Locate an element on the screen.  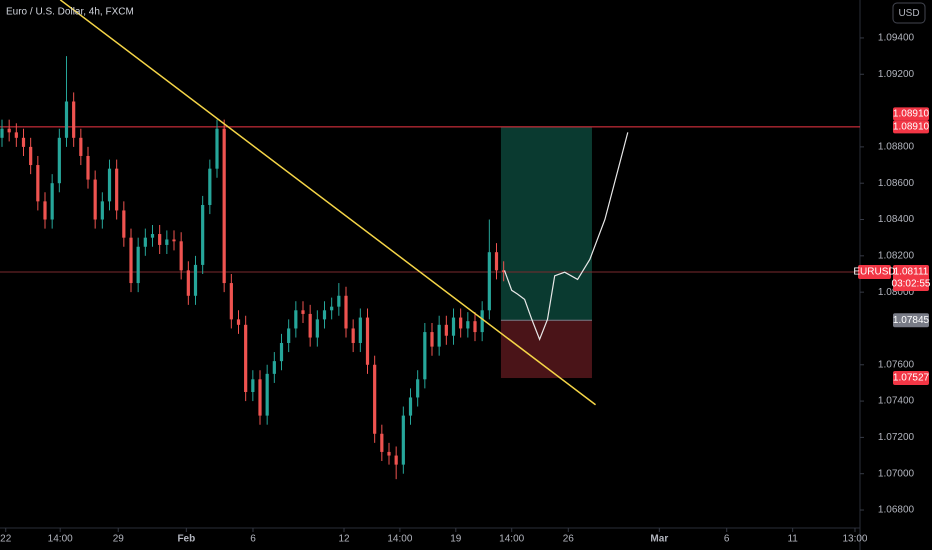
x-tick-label: Feb is located at coordinates (186, 539).